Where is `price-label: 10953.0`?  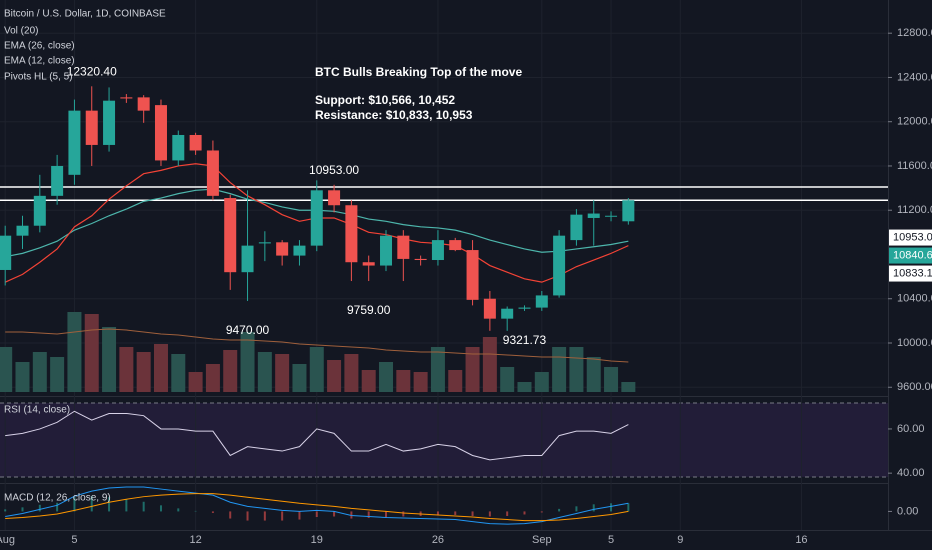
price-label: 10953.0 is located at coordinates (912, 237).